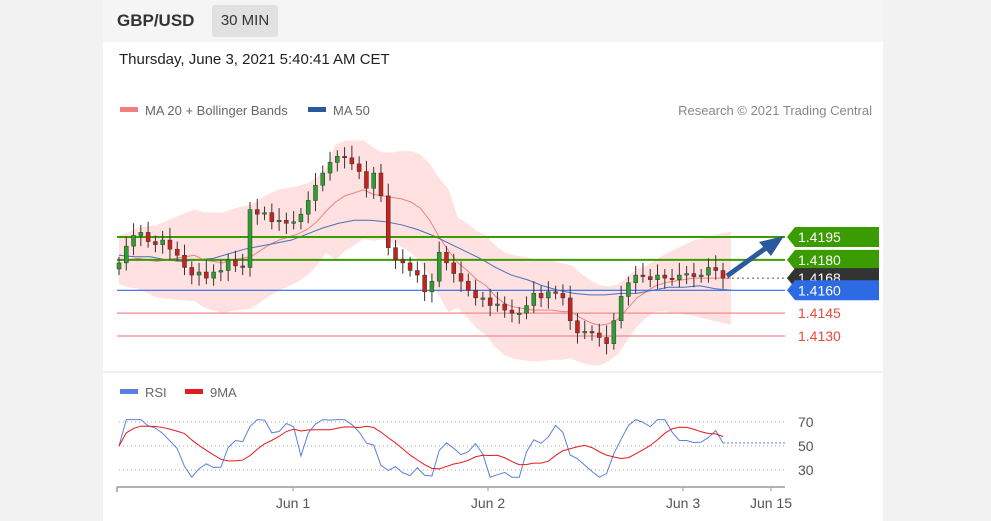 This screenshot has height=521, width=991. Describe the element at coordinates (493, 21) in the screenshot. I see `chart-header: GBP/USD 30 MIN` at that location.